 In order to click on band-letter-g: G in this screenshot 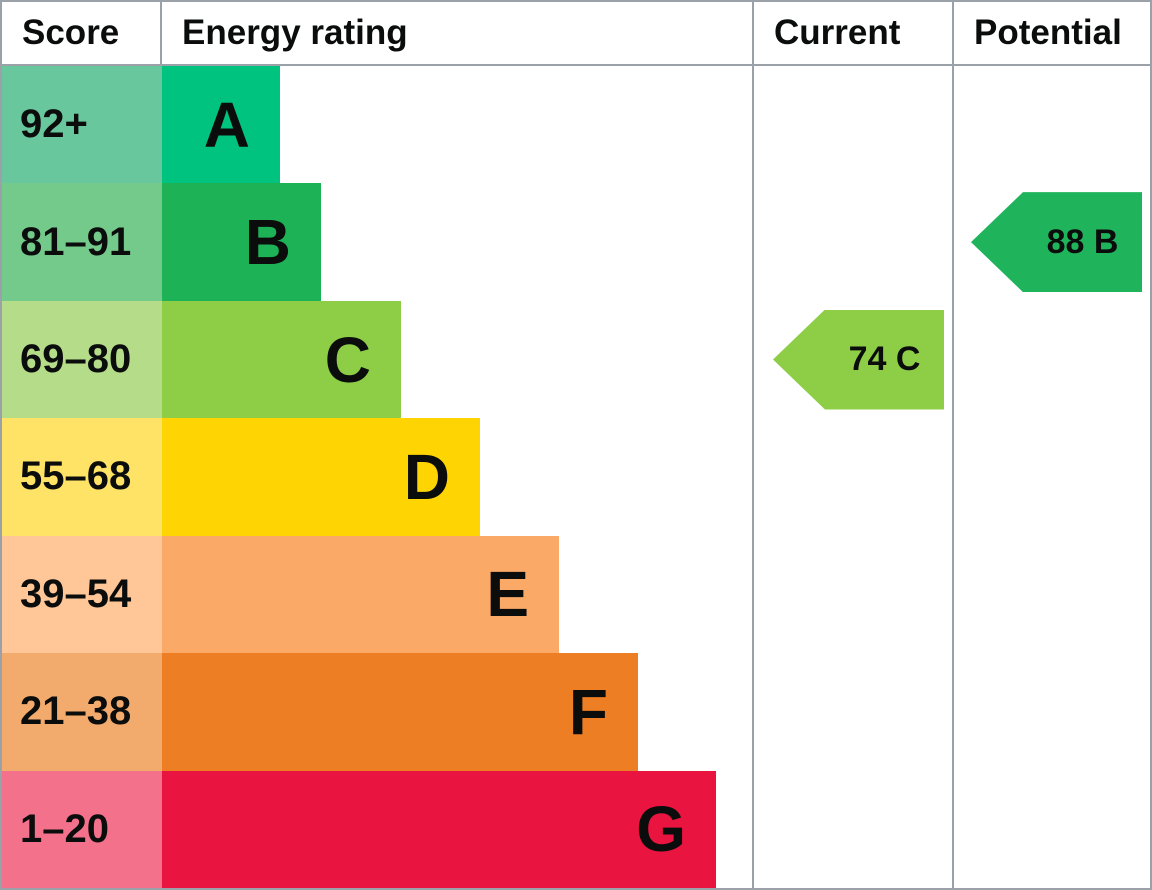, I will do `click(661, 829)`.